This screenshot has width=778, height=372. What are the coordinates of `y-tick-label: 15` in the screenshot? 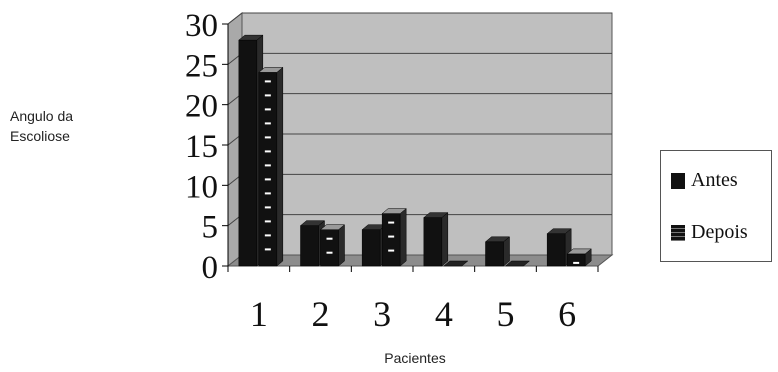 It's located at (201, 147).